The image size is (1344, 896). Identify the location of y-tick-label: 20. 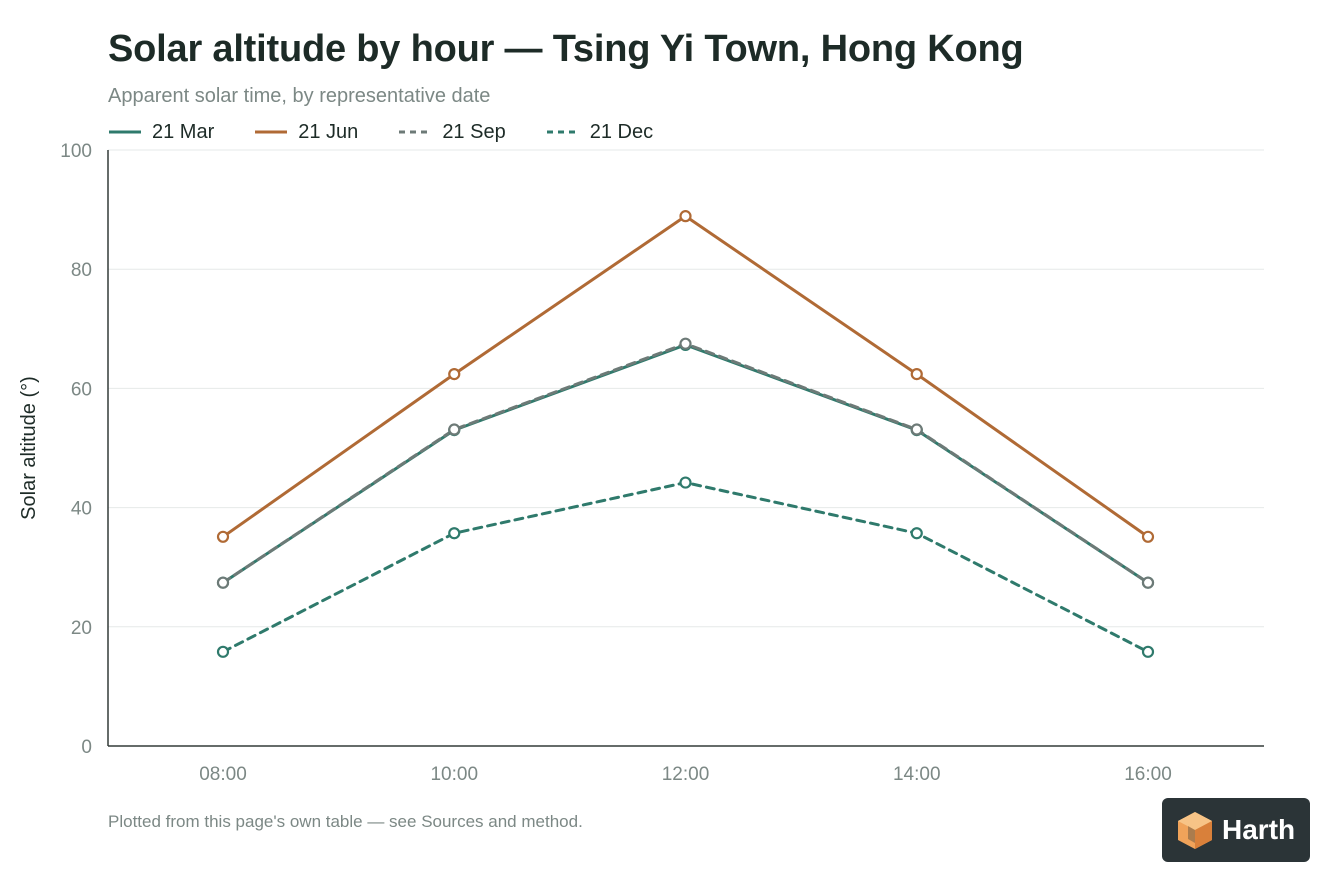
(81, 628).